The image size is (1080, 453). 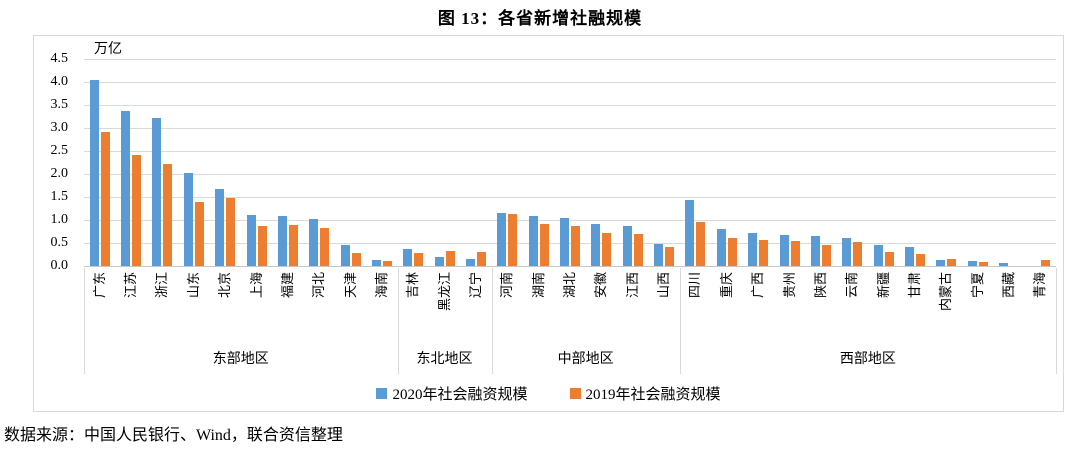 What do you see at coordinates (513, 240) in the screenshot?
I see `bar-2019-河南` at bounding box center [513, 240].